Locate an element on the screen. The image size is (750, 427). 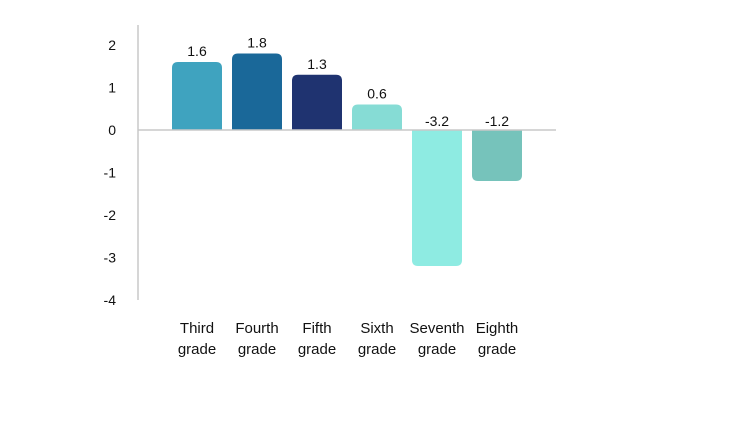
y-tick-label: 1 is located at coordinates (112, 88).